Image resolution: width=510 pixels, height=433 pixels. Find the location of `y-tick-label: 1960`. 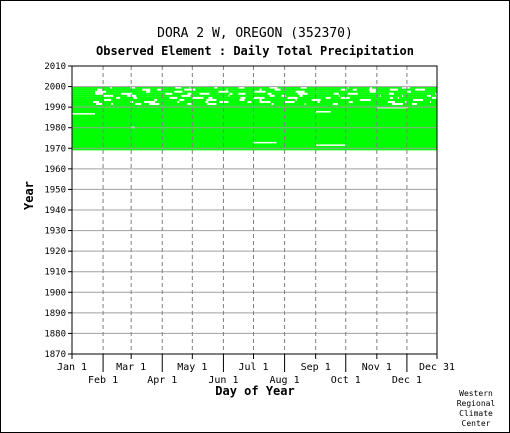

y-tick-label: 1960 is located at coordinates (55, 170).